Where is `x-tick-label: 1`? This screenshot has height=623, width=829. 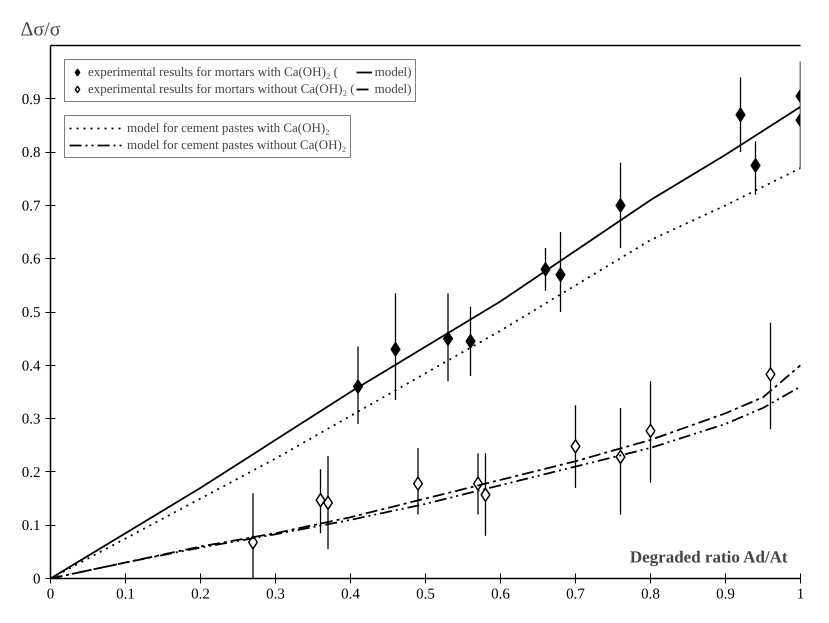
x-tick-label: 1 is located at coordinates (800, 594).